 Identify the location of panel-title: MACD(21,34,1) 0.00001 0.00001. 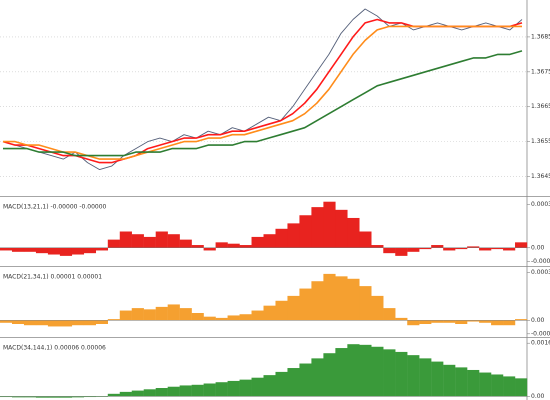
(52, 277).